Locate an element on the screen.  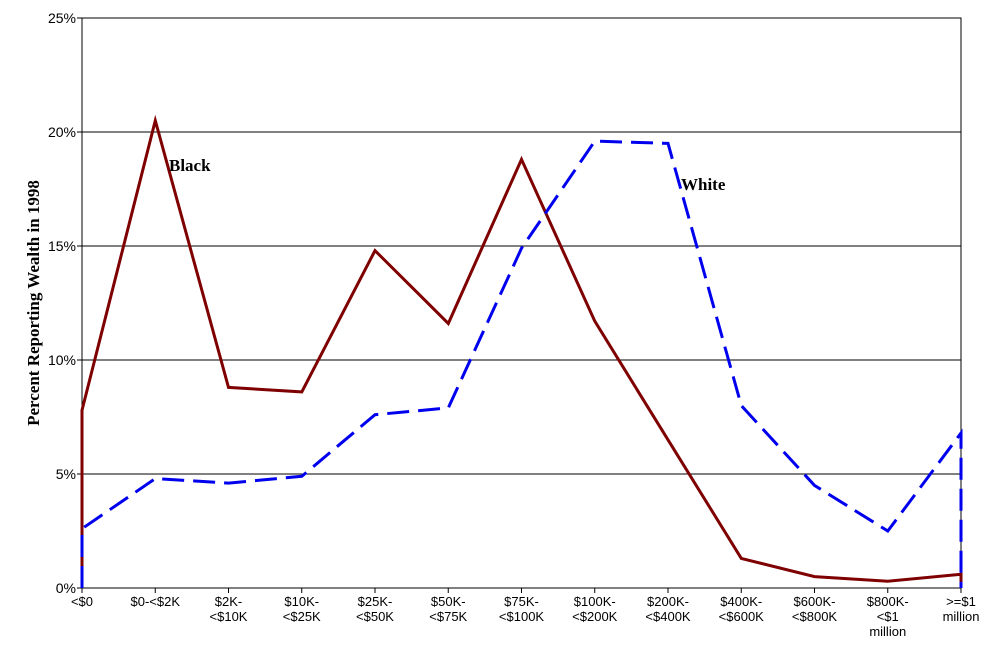
y-tick-label: 25% is located at coordinates (62, 18).